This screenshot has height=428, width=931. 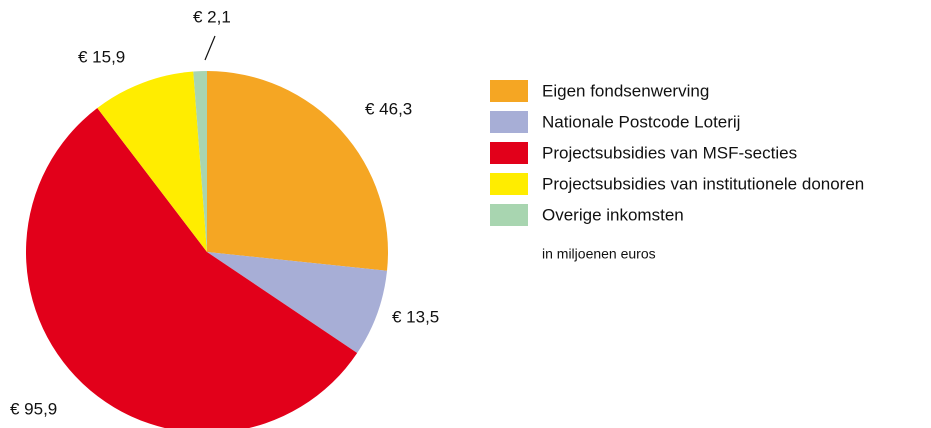 I want to click on value-label: € 95,9, so click(x=33, y=408).